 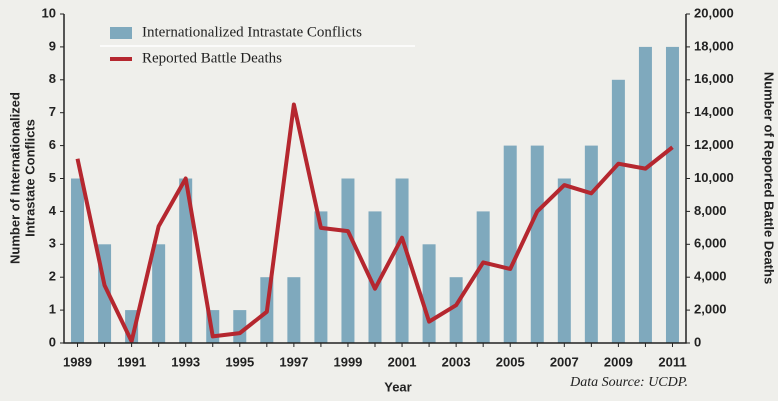 I want to click on x-tick-label: 1995, so click(x=239, y=361).